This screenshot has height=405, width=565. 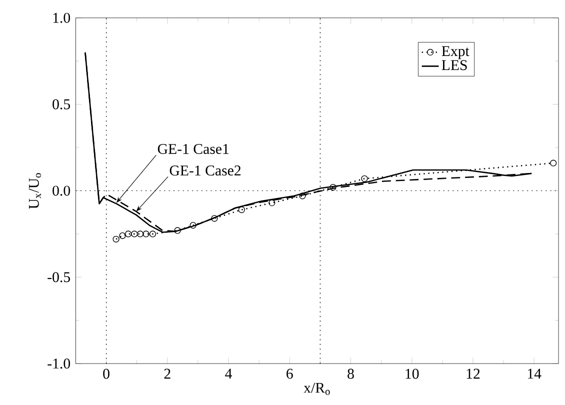 I want to click on annotation: GE-1 Case2, so click(x=205, y=170).